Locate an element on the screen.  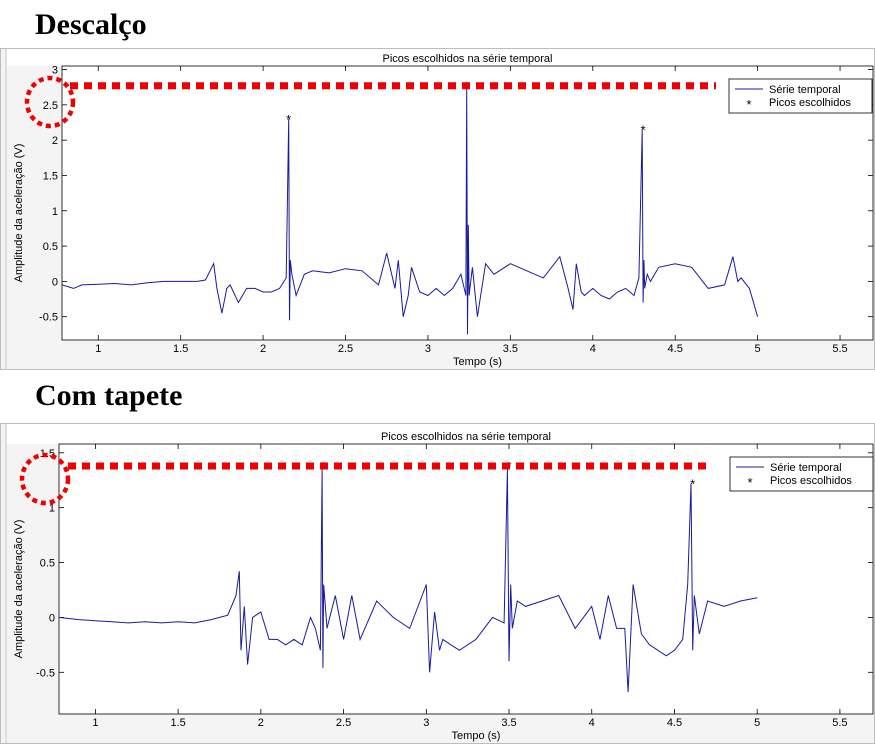
section-heading-descalco: Descalço is located at coordinates (91, 24).